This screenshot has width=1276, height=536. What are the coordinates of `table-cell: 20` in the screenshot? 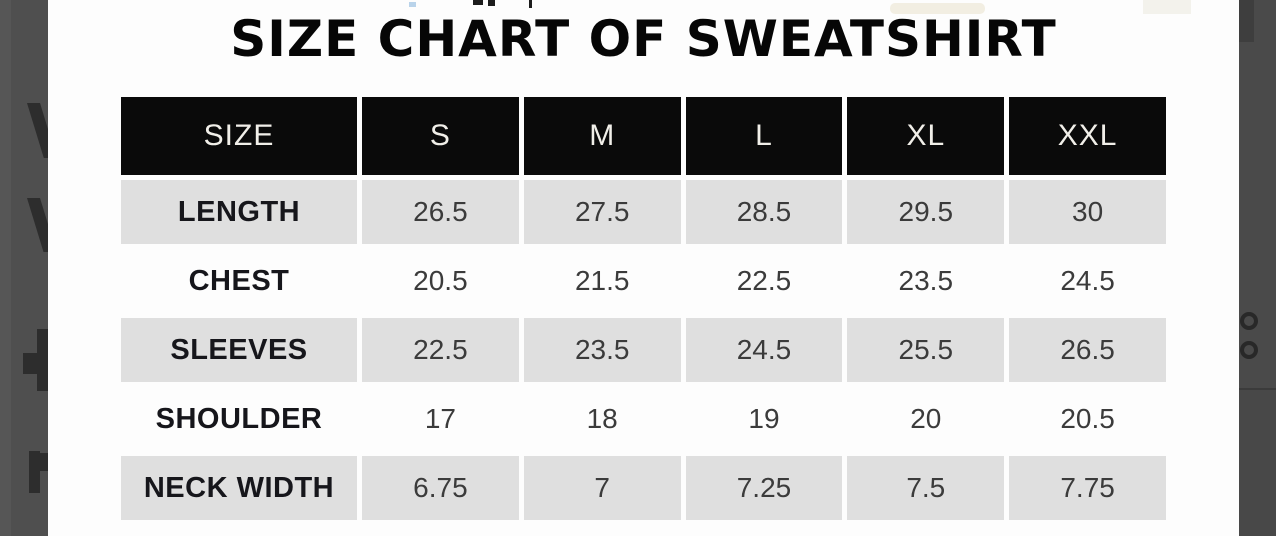 It's located at (926, 418).